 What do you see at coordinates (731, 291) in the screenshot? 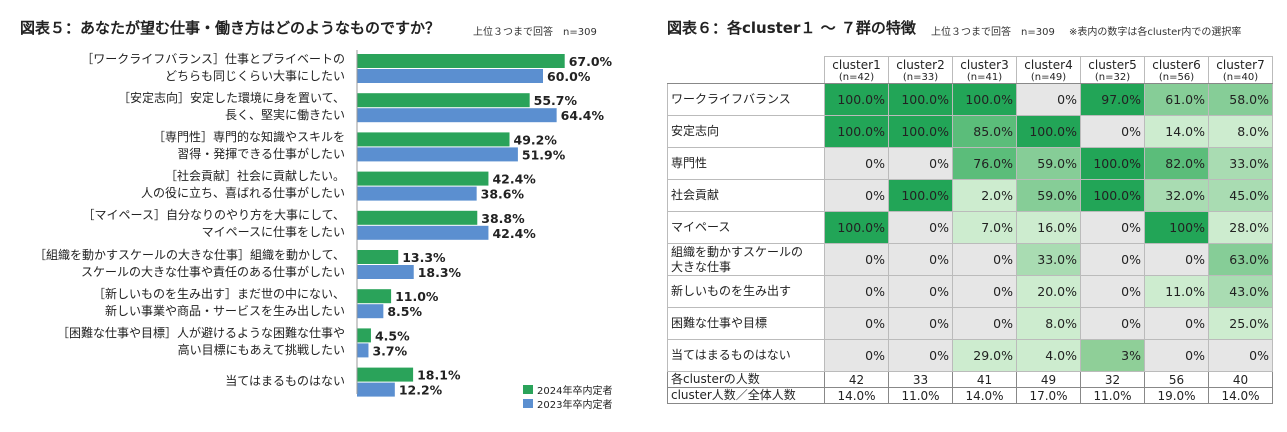
I see `row-label-line: 新しいものを生み出す` at bounding box center [731, 291].